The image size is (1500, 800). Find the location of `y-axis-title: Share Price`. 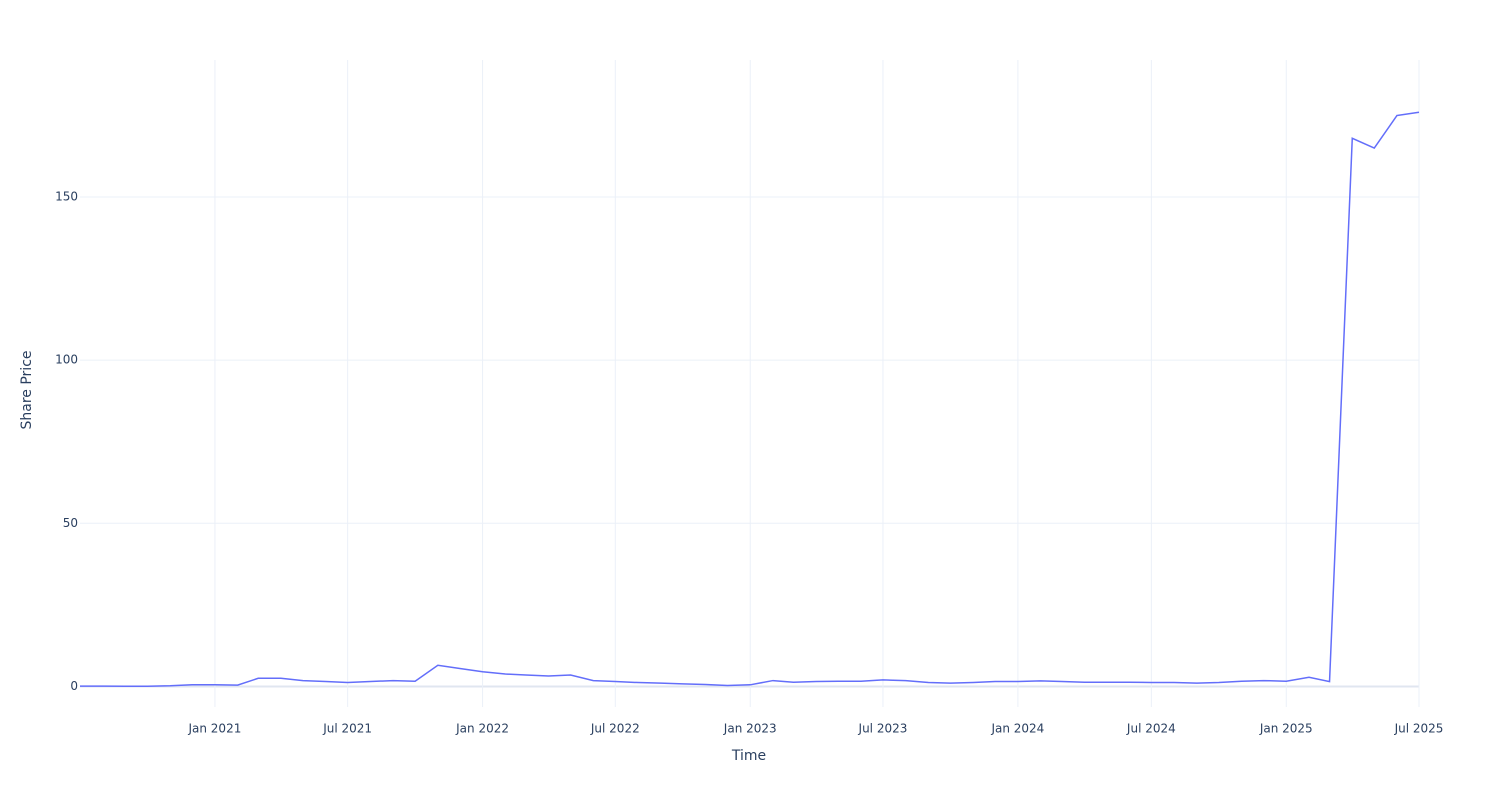

y-axis-title: Share Price is located at coordinates (27, 389).